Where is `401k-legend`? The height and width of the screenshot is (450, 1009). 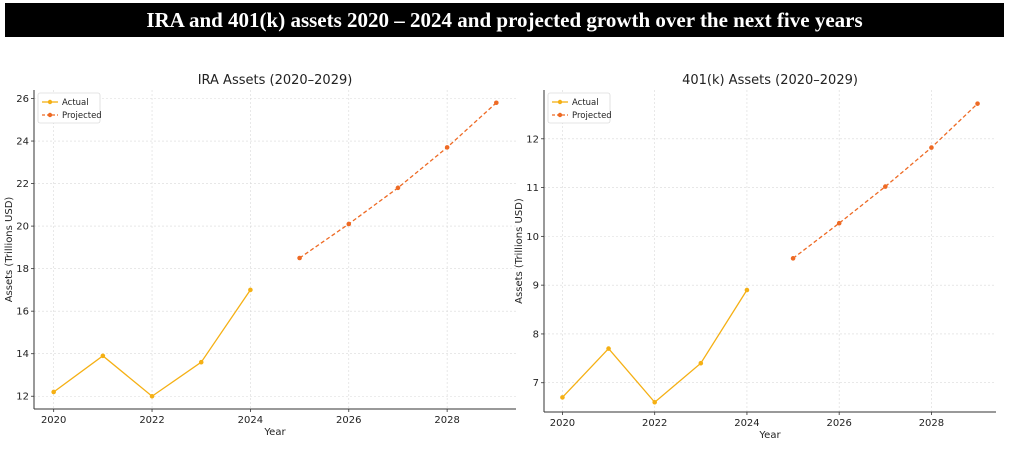
401k-legend is located at coordinates (579, 108).